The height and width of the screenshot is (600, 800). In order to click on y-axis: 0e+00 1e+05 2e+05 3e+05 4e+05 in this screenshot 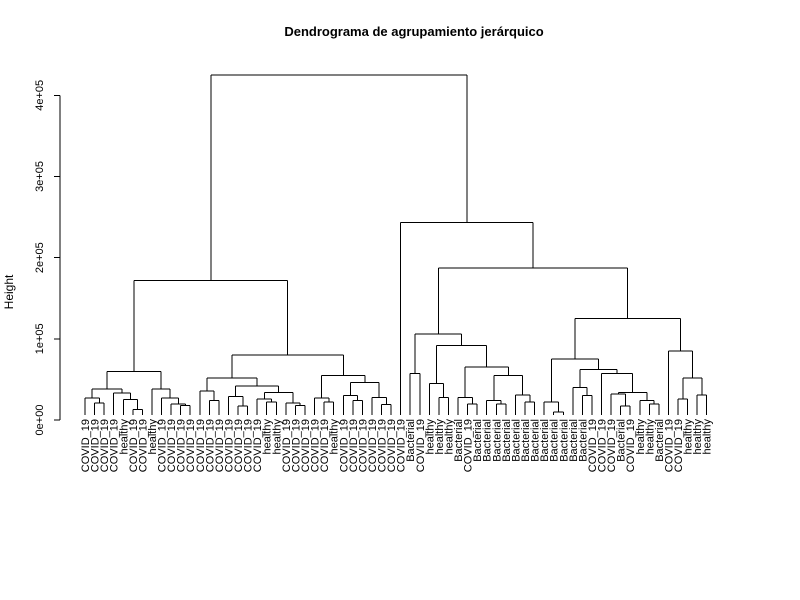, I will do `click(47, 258)`.